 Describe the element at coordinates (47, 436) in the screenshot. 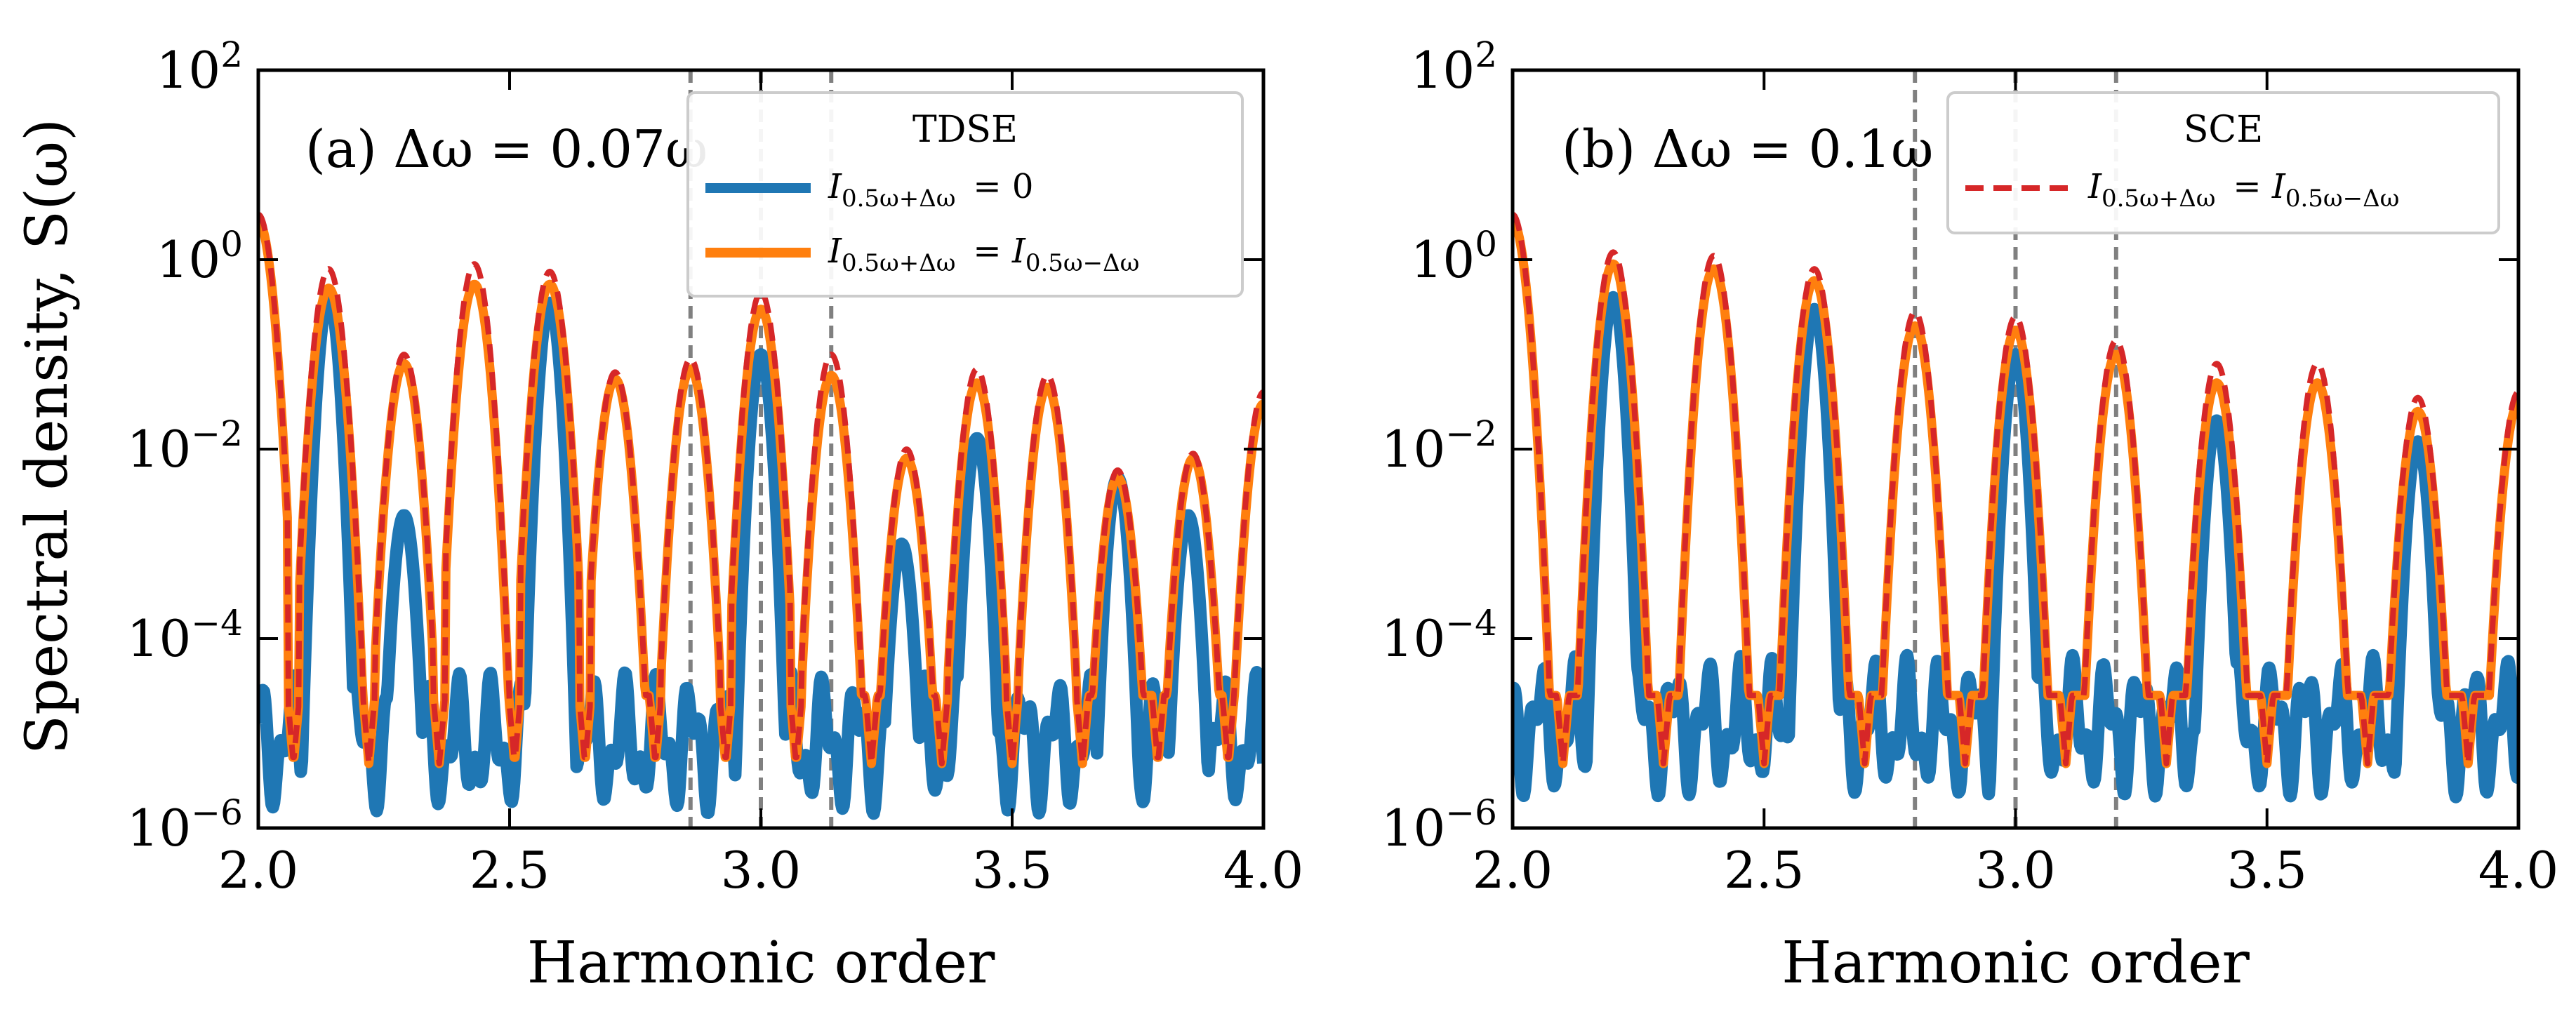

I see `y-axis-title: Spectral density, S(ω)` at that location.